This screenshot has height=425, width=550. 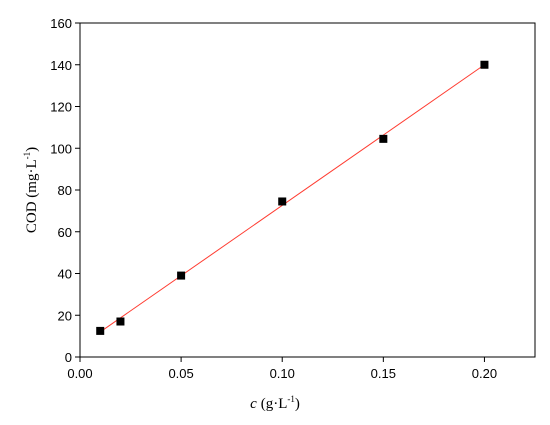 I want to click on y-tick-label: 120, so click(x=61, y=107).